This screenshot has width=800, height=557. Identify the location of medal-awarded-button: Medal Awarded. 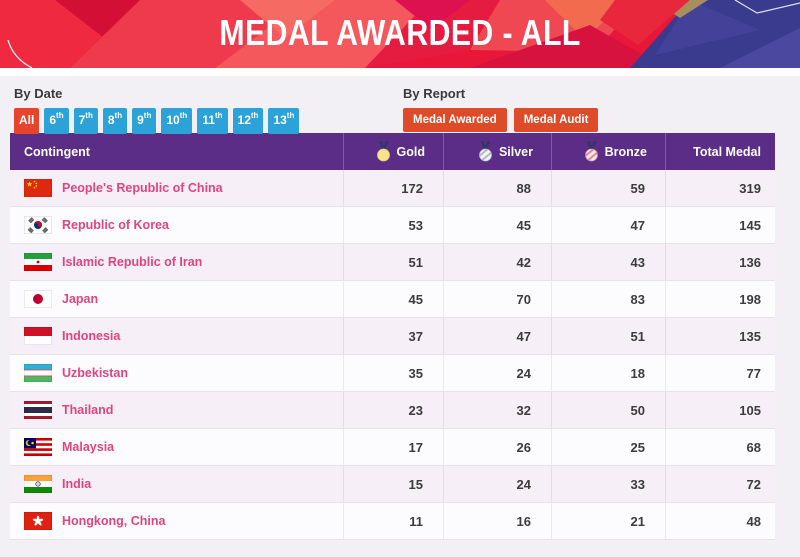
(455, 120).